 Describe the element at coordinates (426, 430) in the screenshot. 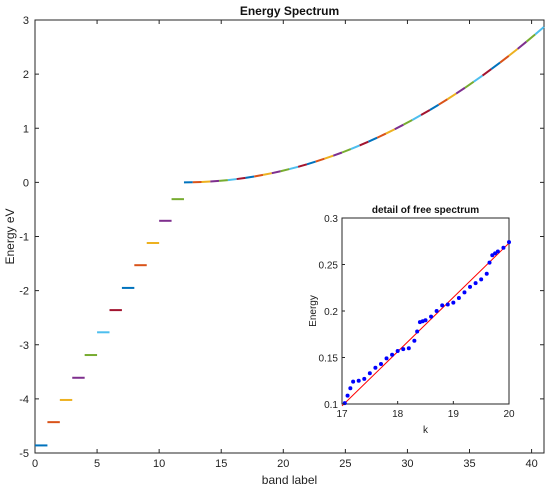

I see `inset-x-axis-label: k` at that location.